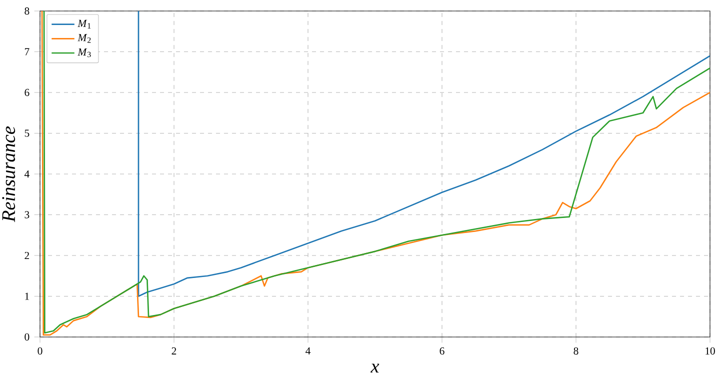 Image resolution: width=722 pixels, height=381 pixels. I want to click on x-tick-label: 4, so click(308, 350).